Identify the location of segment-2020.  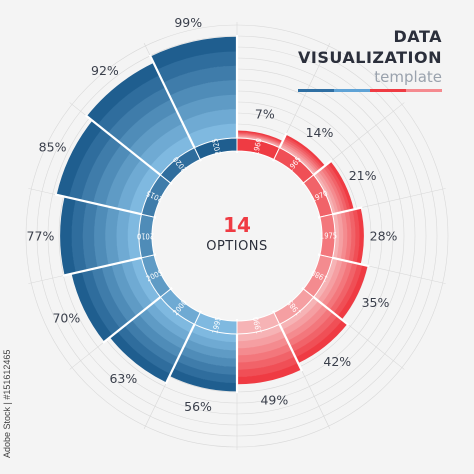
(140, 118).